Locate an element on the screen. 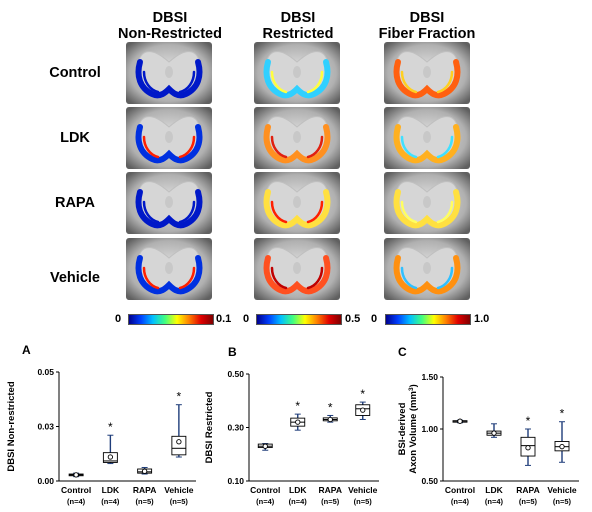  y-tick-label: 0.03 is located at coordinates (45, 427).